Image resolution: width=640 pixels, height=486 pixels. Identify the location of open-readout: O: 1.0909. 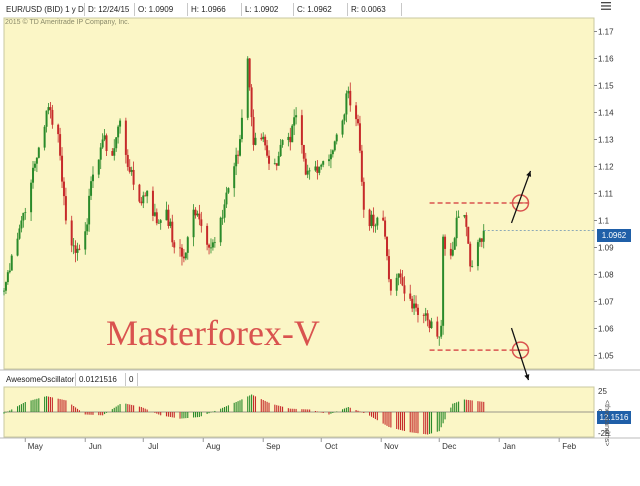
(161, 9).